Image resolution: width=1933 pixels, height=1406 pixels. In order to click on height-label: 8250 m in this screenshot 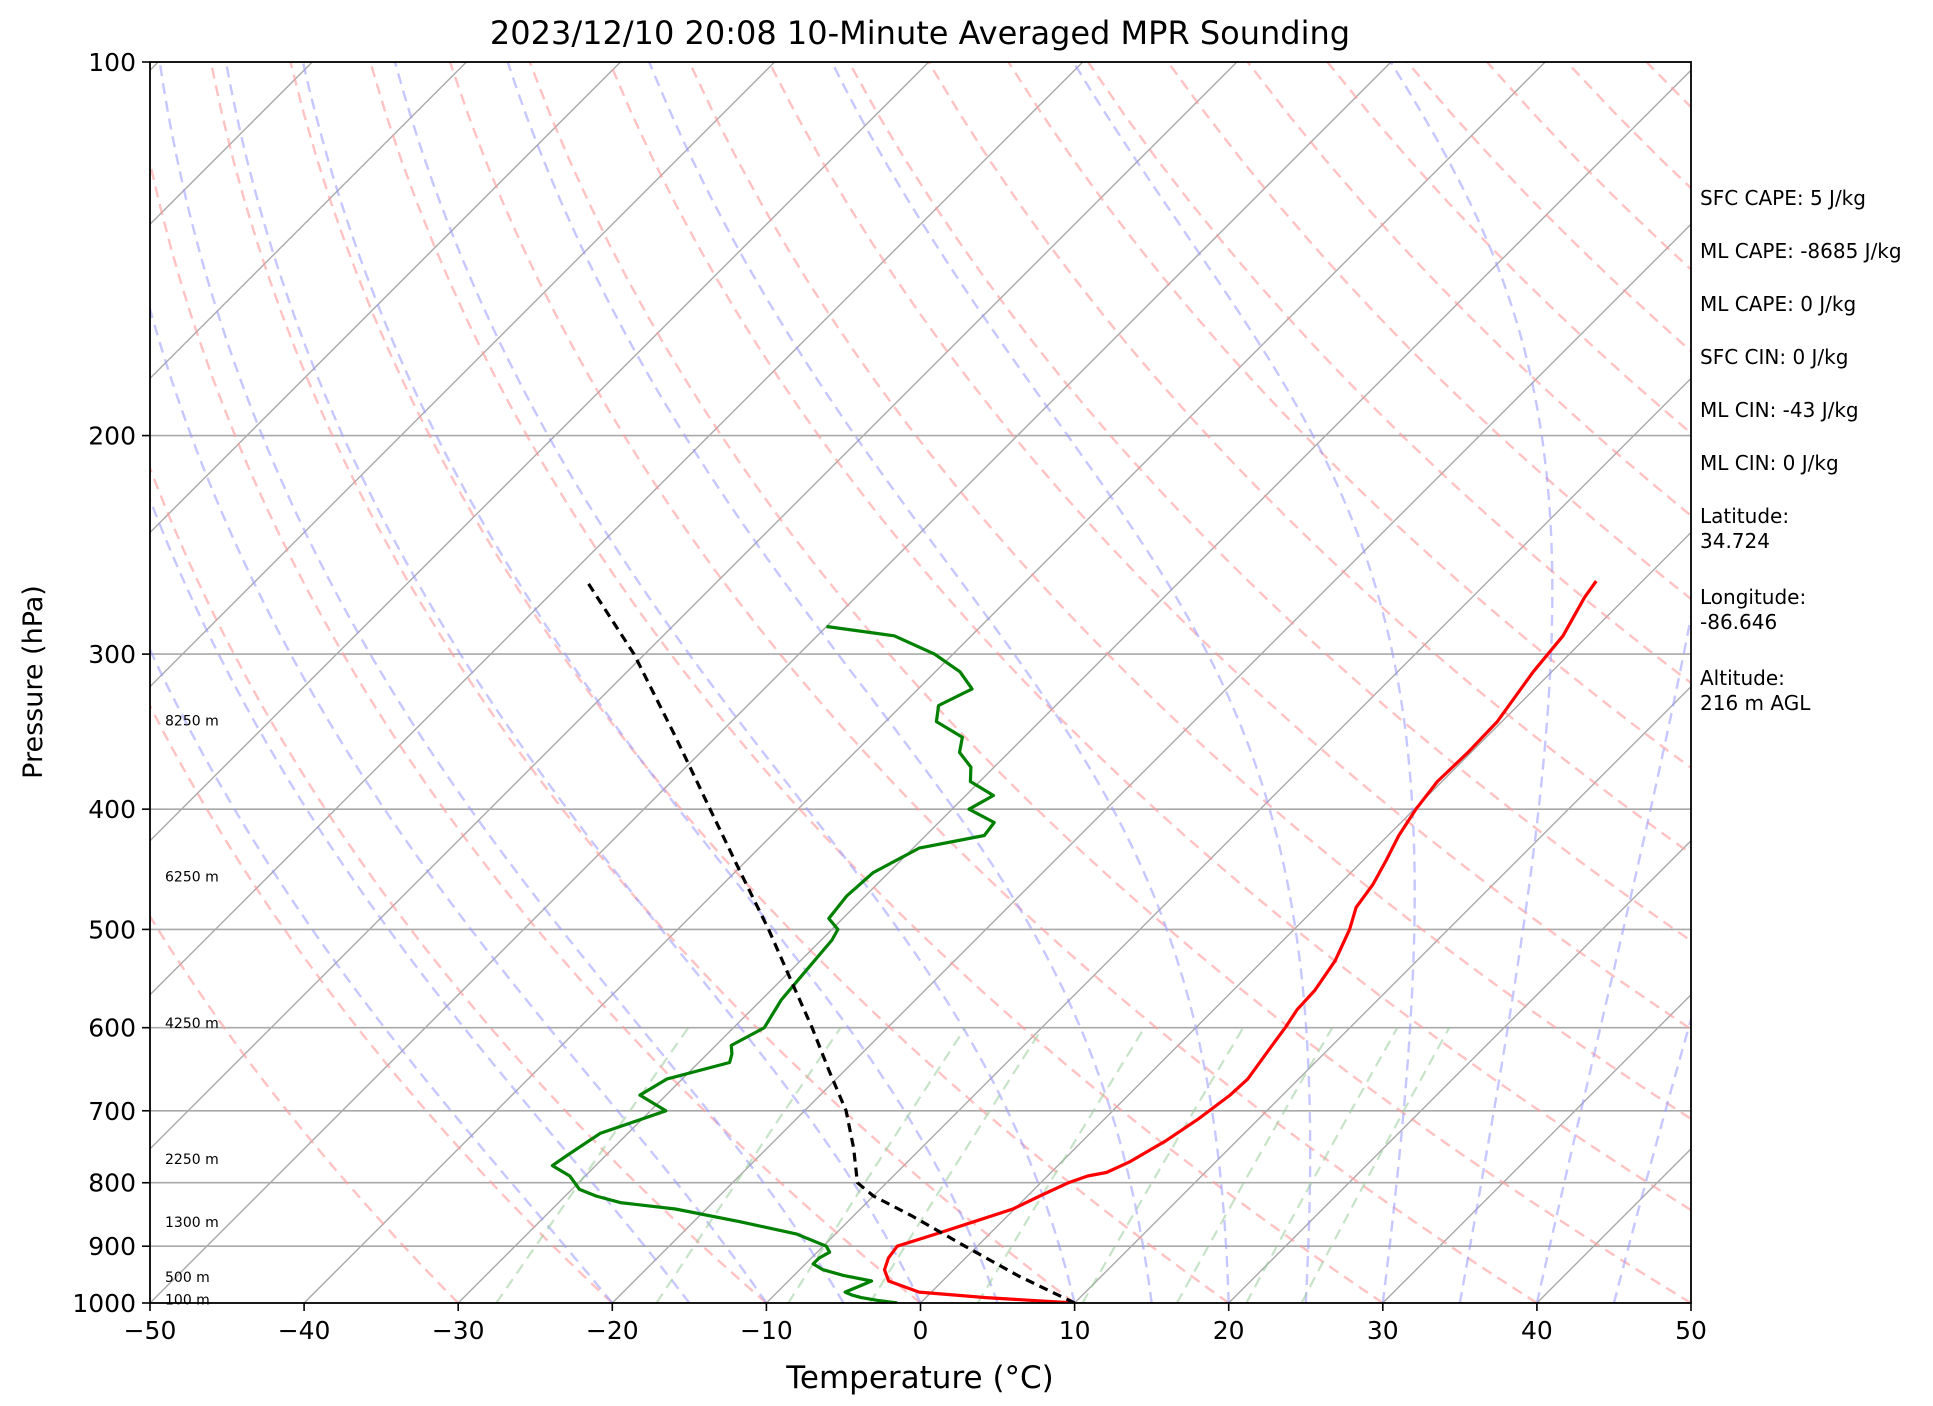, I will do `click(192, 722)`.